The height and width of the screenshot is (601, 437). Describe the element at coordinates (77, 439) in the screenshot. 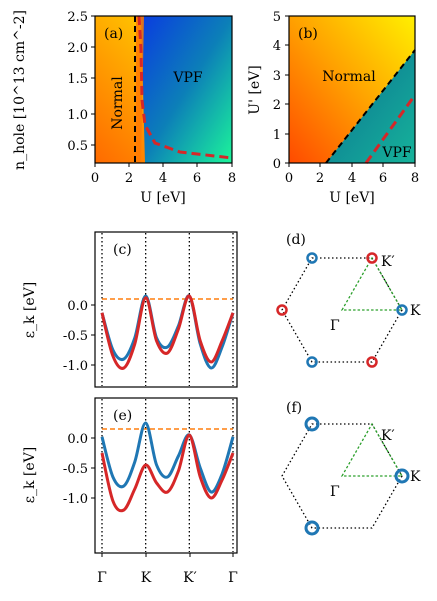

I see `panel-e-ytick: 0.0` at that location.